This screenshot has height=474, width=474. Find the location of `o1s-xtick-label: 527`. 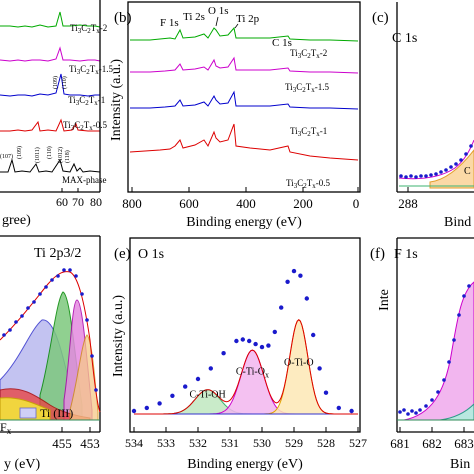

o1s-xtick-label: 527 is located at coordinates (358, 443).